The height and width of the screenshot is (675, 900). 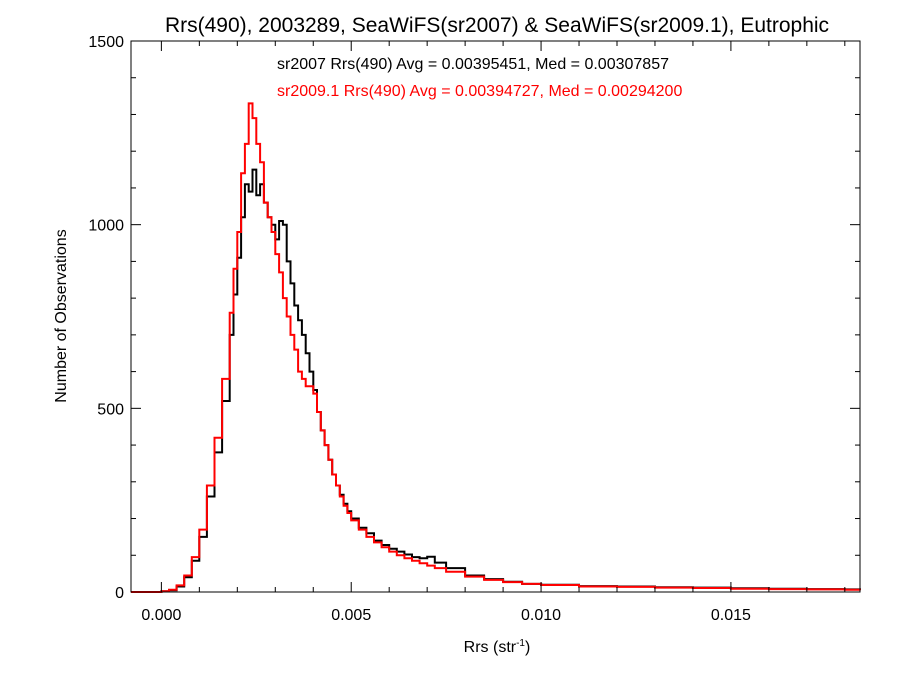 I want to click on y-tick-label: 1000, so click(x=106, y=226).